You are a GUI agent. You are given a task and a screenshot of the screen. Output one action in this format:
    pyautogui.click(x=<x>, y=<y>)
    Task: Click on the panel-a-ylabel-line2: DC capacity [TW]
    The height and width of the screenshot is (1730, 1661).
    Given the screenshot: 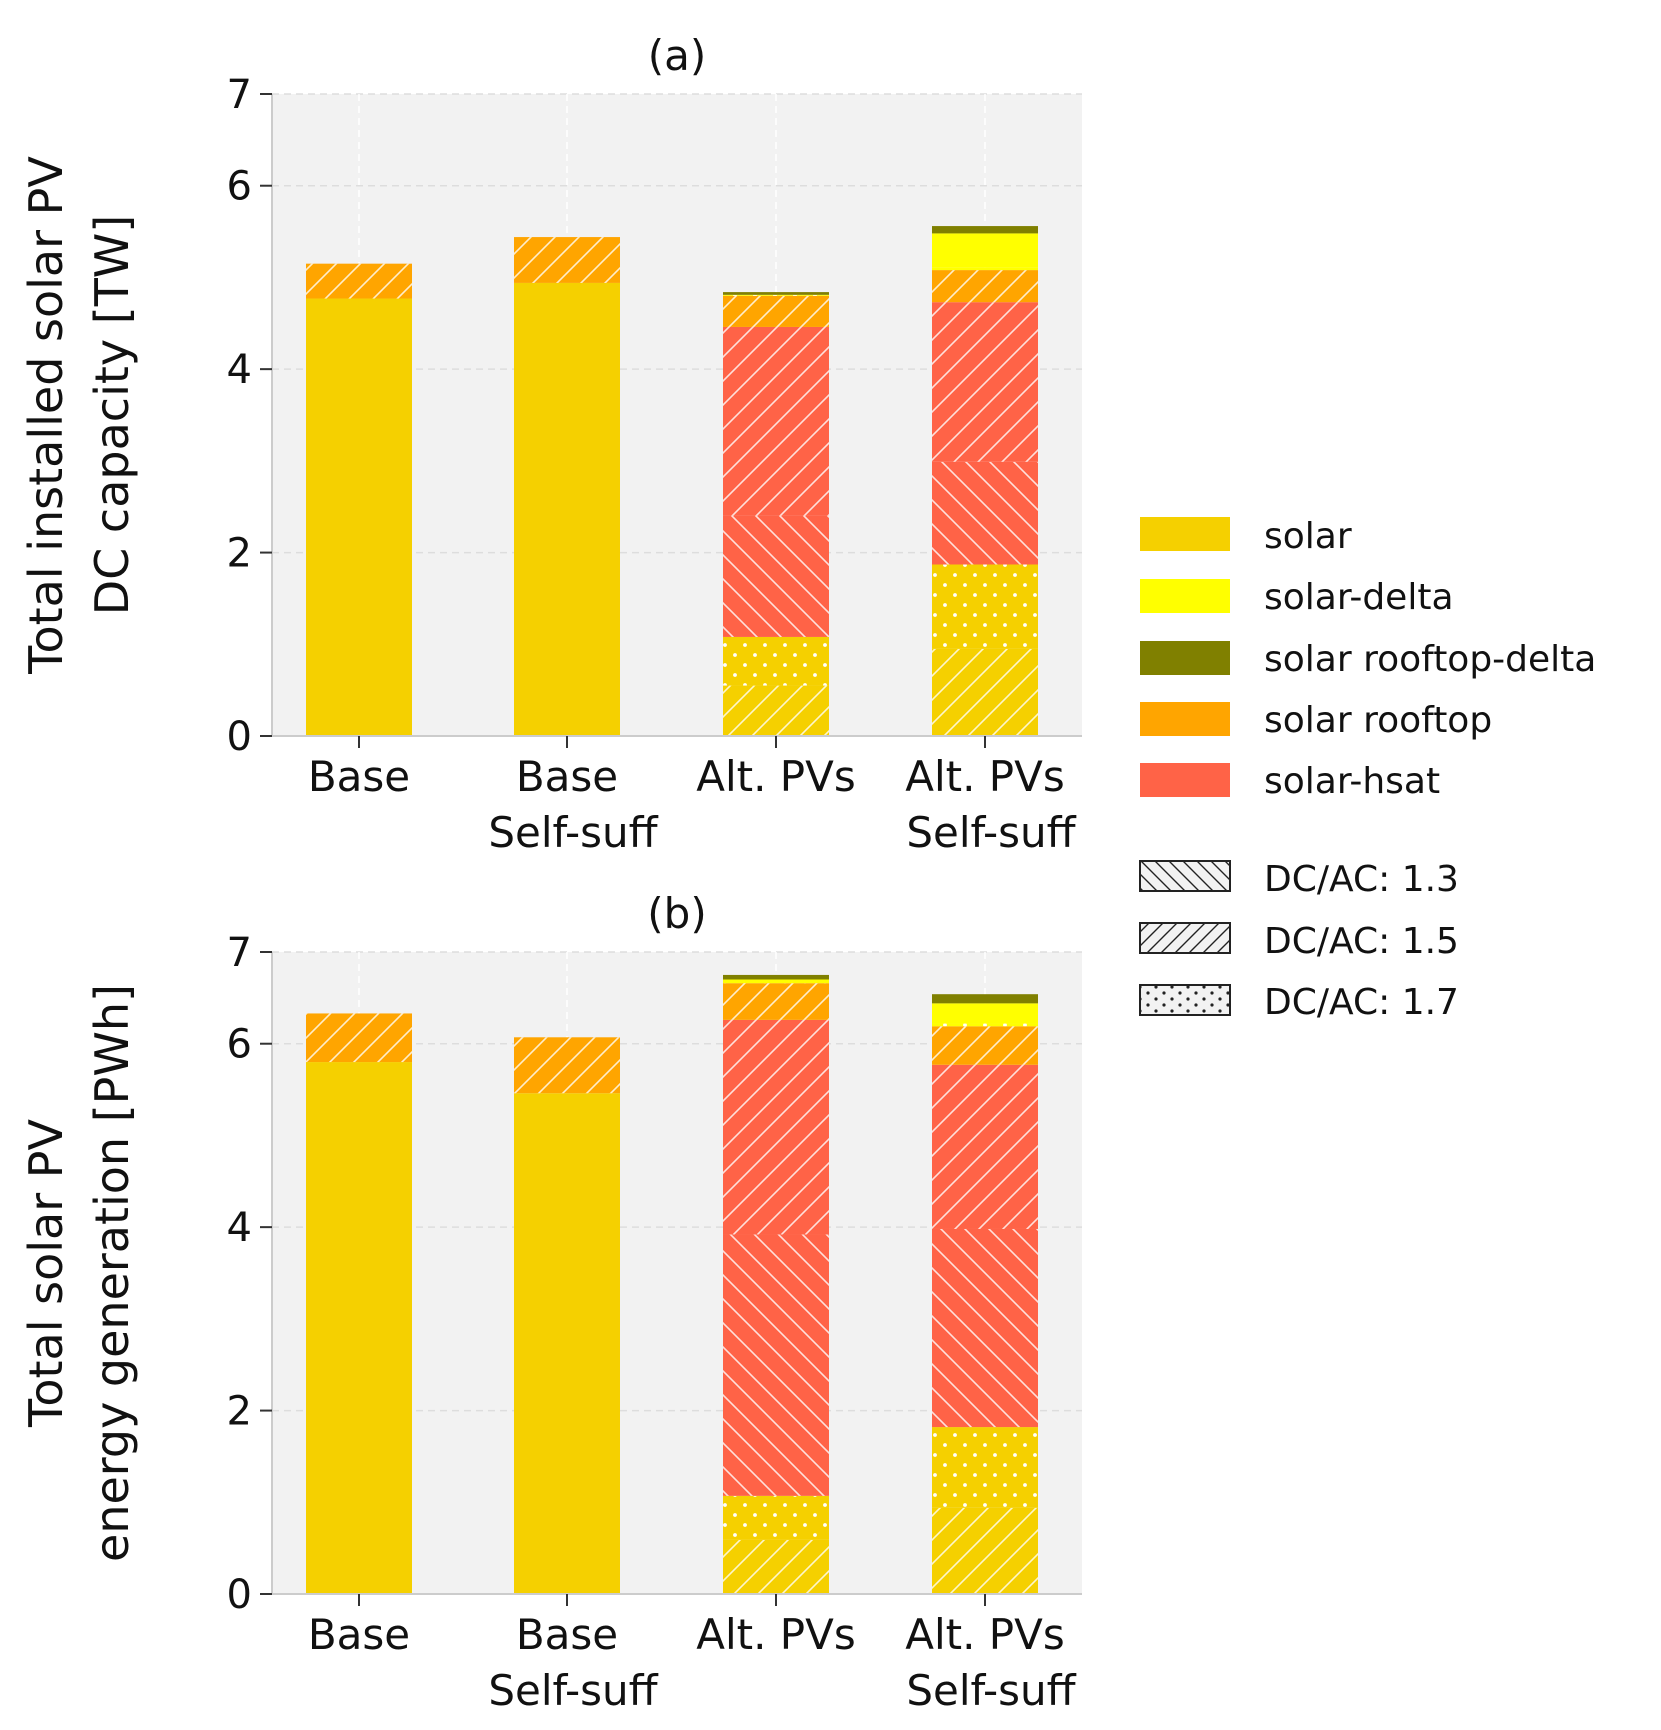 What is the action you would take?
    pyautogui.click(x=112, y=415)
    